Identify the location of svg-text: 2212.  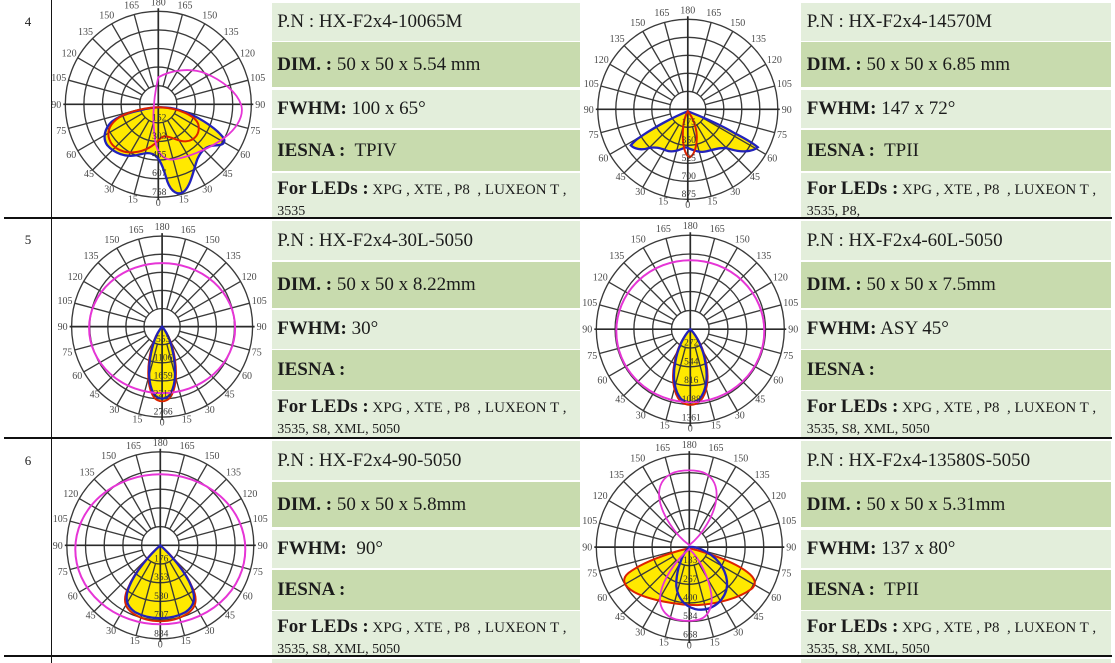
(163, 395).